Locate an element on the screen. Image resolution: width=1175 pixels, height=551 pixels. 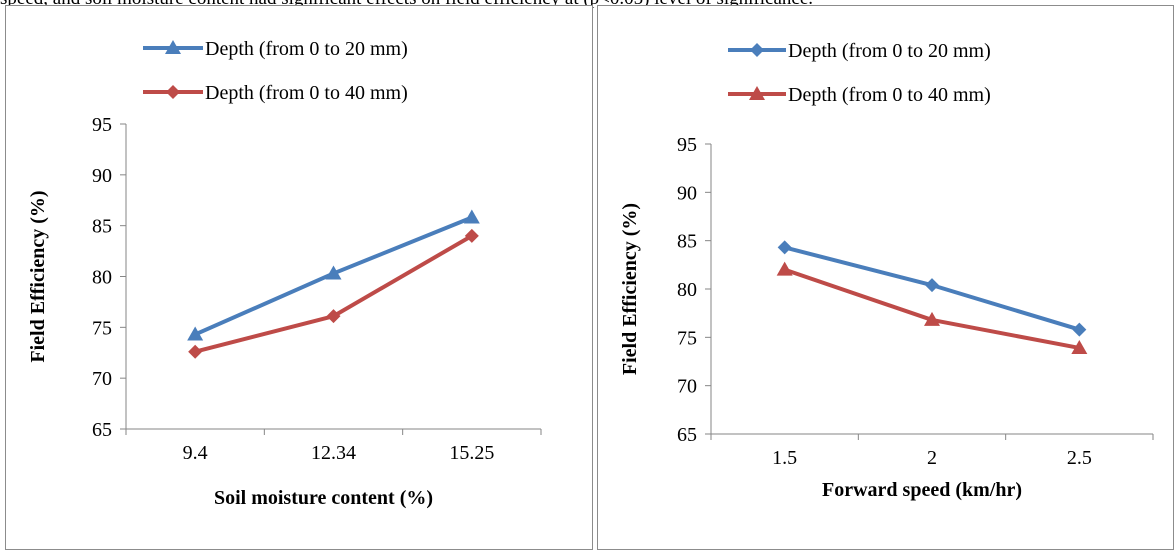
series-line is located at coordinates (333, 294).